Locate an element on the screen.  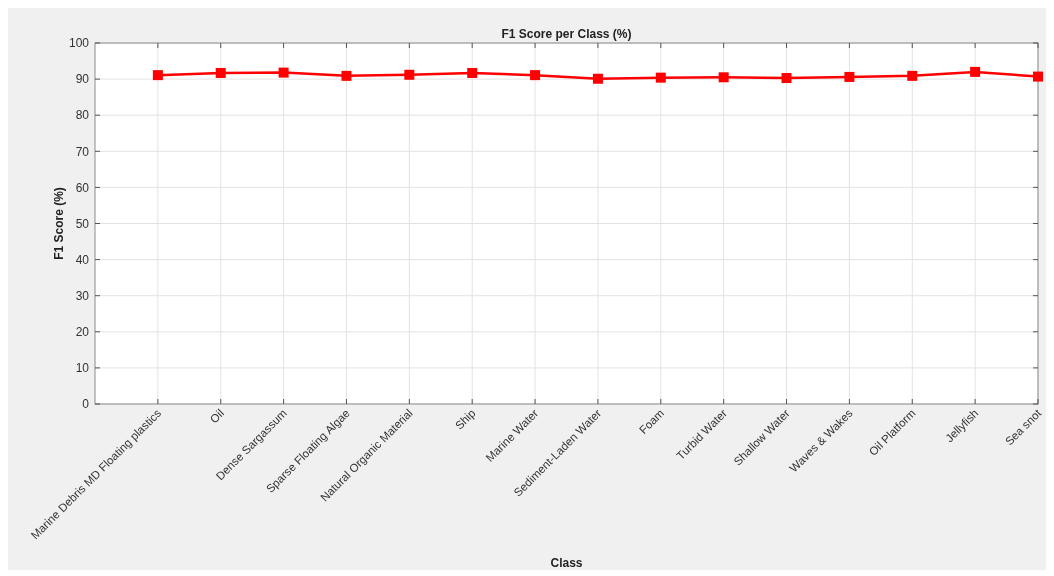
y-tick-label: 100 is located at coordinates (79, 43).